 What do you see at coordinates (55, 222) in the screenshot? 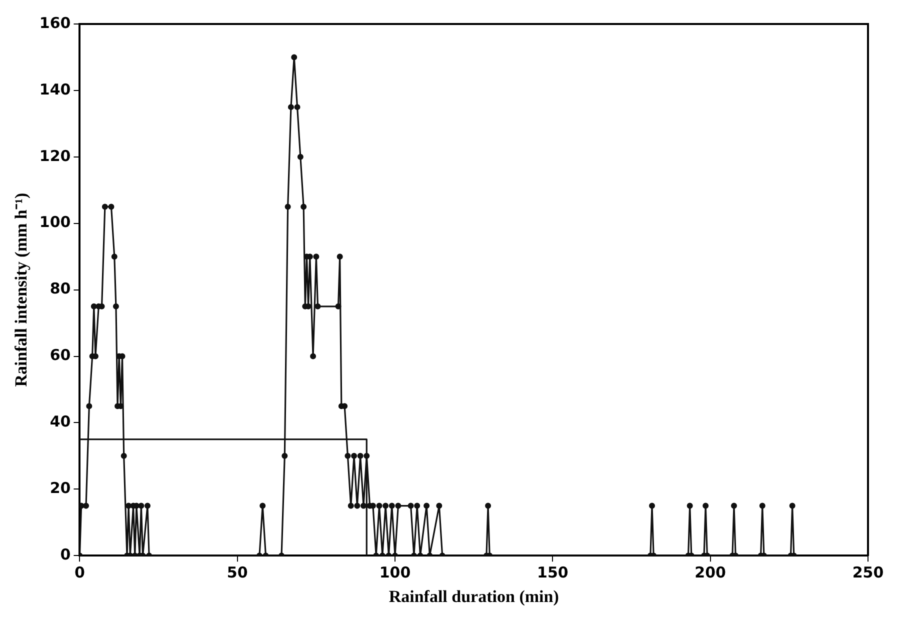
I see `y-tick-label: 100` at bounding box center [55, 222].